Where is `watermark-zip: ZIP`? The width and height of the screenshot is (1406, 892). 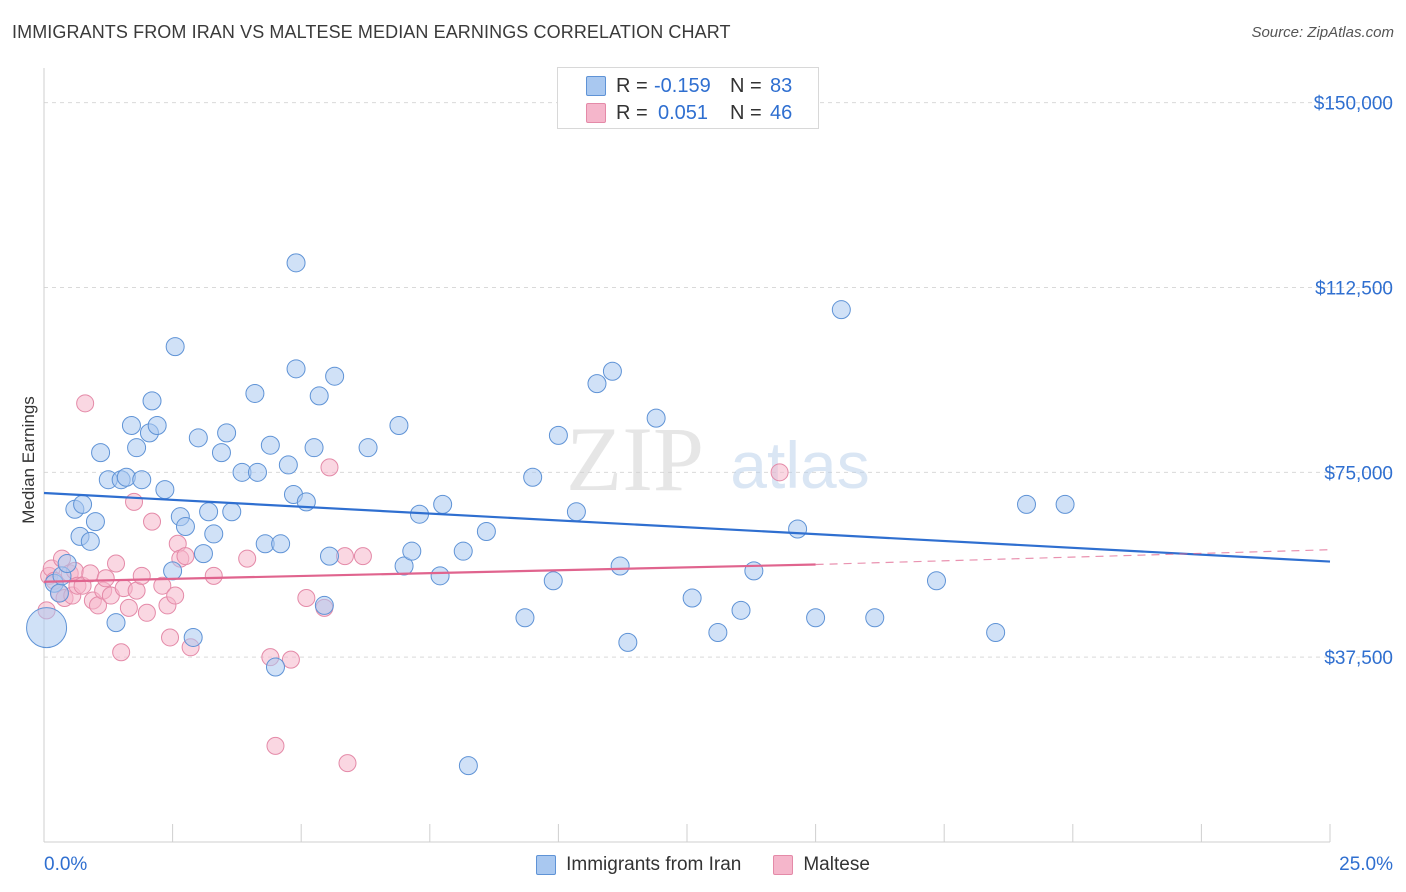
watermark-zip: ZIP is located at coordinates (635, 459).